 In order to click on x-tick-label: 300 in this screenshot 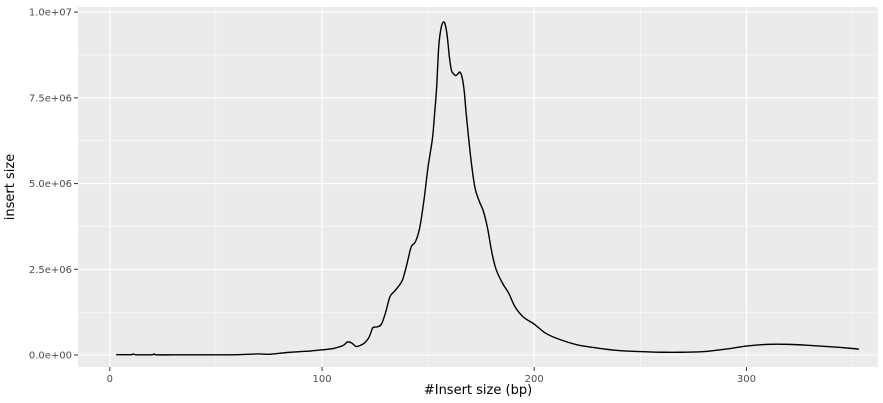, I will do `click(746, 379)`.